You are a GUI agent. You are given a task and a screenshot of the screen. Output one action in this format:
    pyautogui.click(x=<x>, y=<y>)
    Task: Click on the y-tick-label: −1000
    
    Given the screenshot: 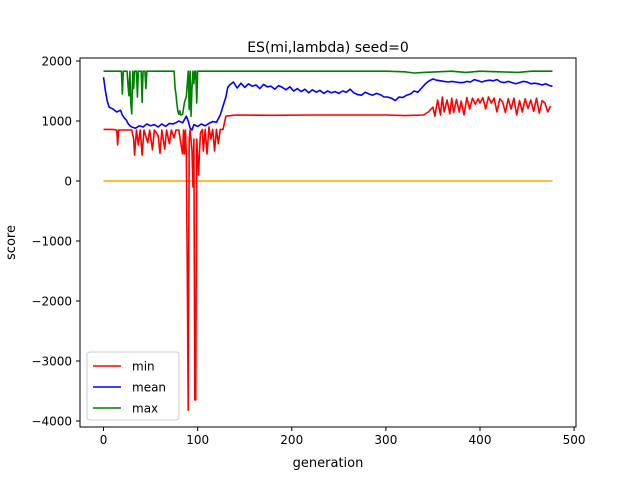 What is the action you would take?
    pyautogui.click(x=51, y=242)
    